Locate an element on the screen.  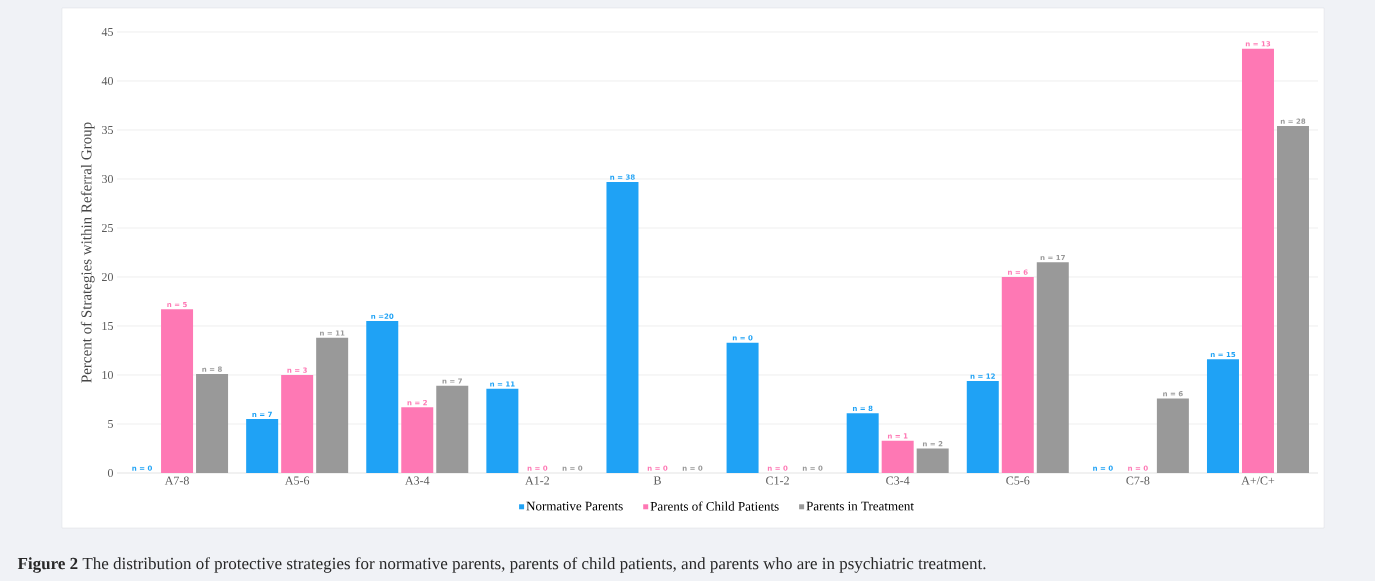
x-tick-label: C1-2 is located at coordinates (777, 480).